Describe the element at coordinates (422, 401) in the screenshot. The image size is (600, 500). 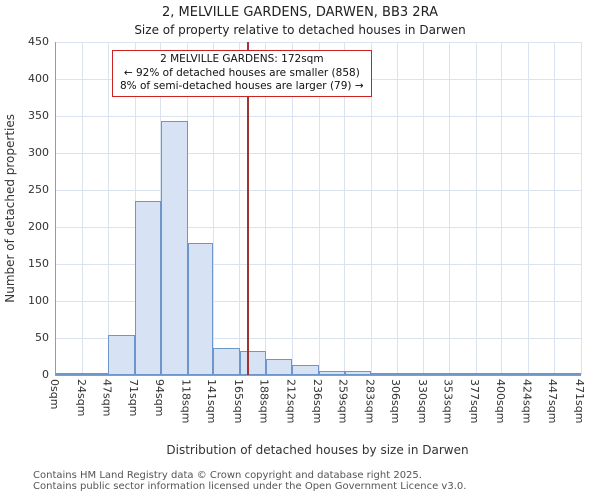
I see `x-tick-label: 330sqm` at that location.